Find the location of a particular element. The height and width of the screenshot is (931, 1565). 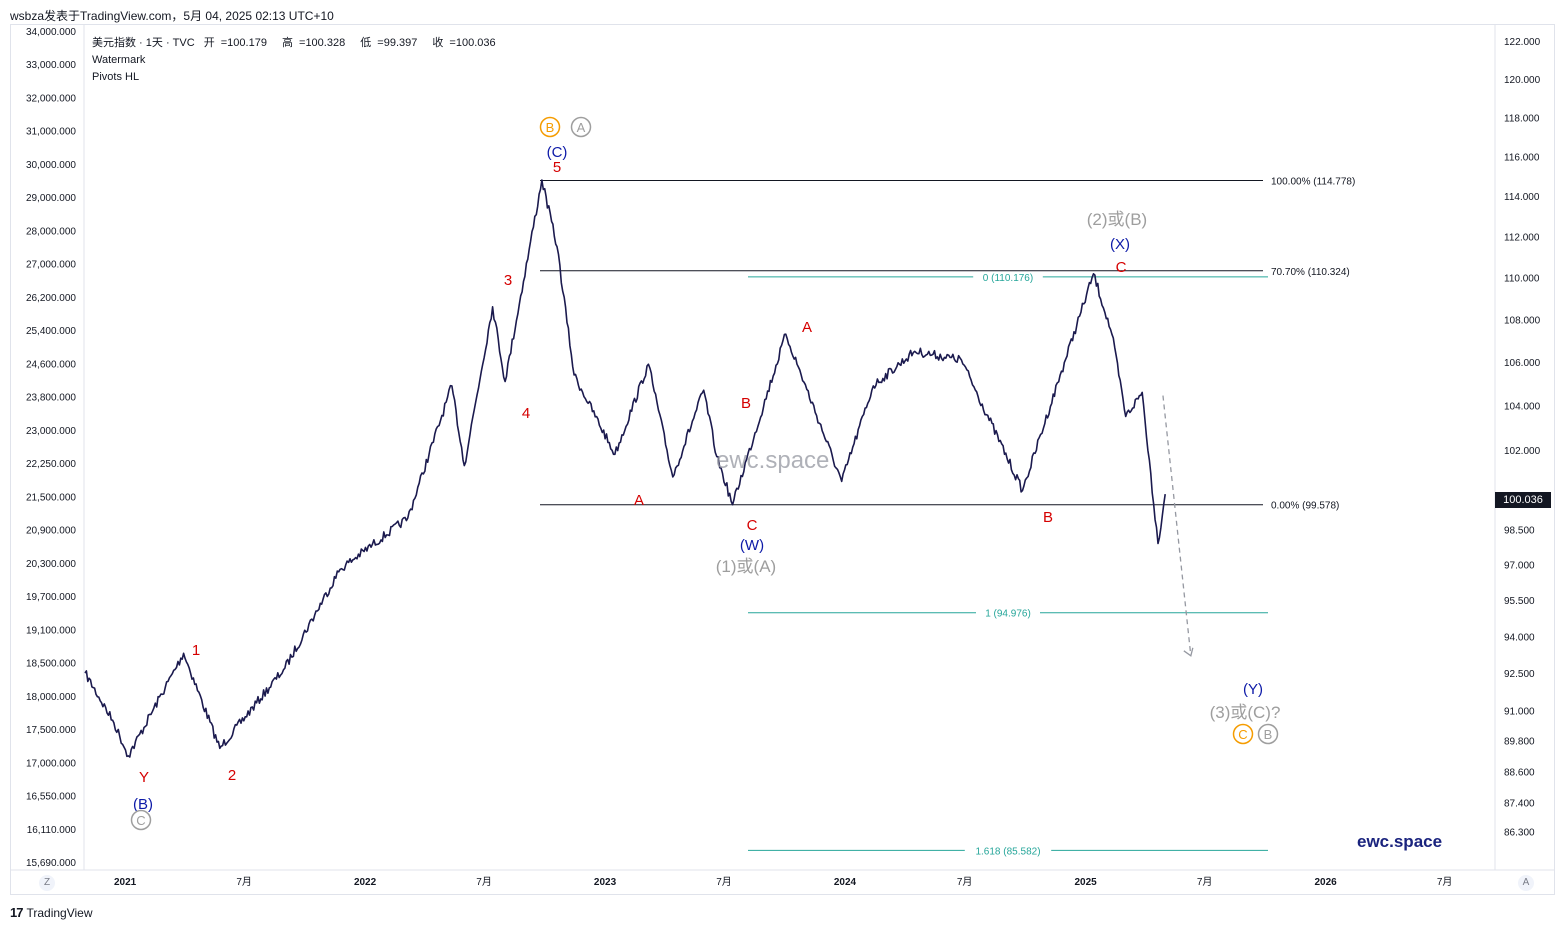

left-tick-label: 29,000.000 is located at coordinates (51, 198).